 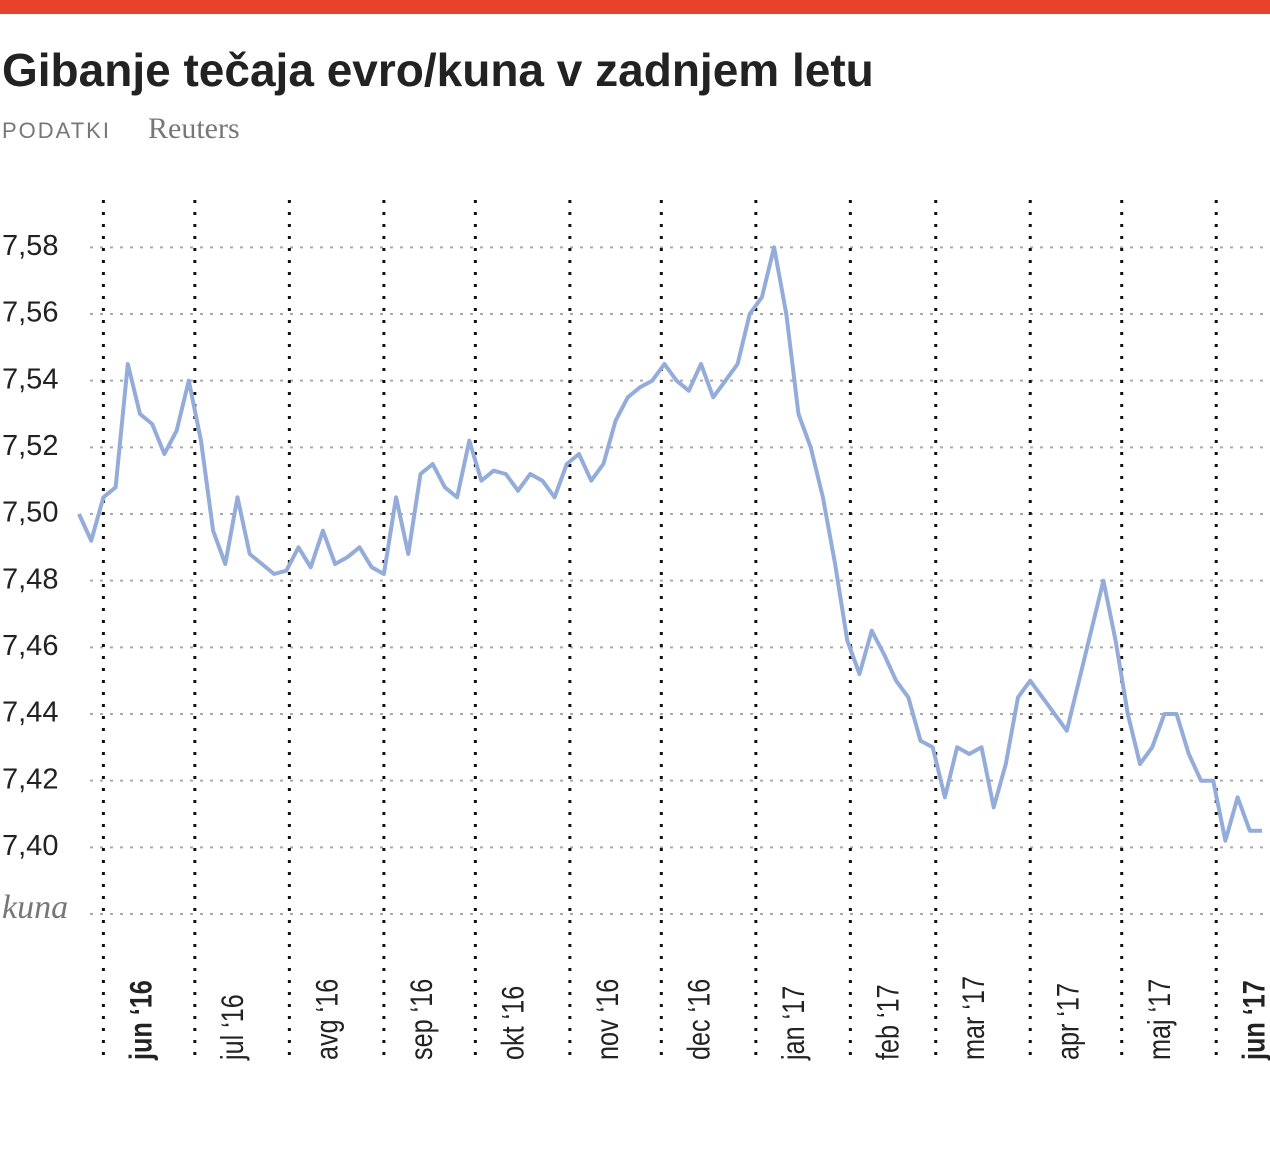 What do you see at coordinates (30, 646) in the screenshot?
I see `y-tick-label: 7,46` at bounding box center [30, 646].